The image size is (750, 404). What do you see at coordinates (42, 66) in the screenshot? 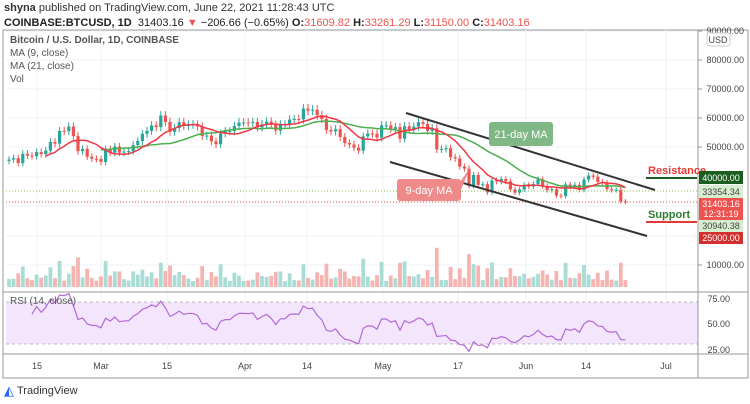
I see `legend-ma21: MA (21, close)` at bounding box center [42, 66].